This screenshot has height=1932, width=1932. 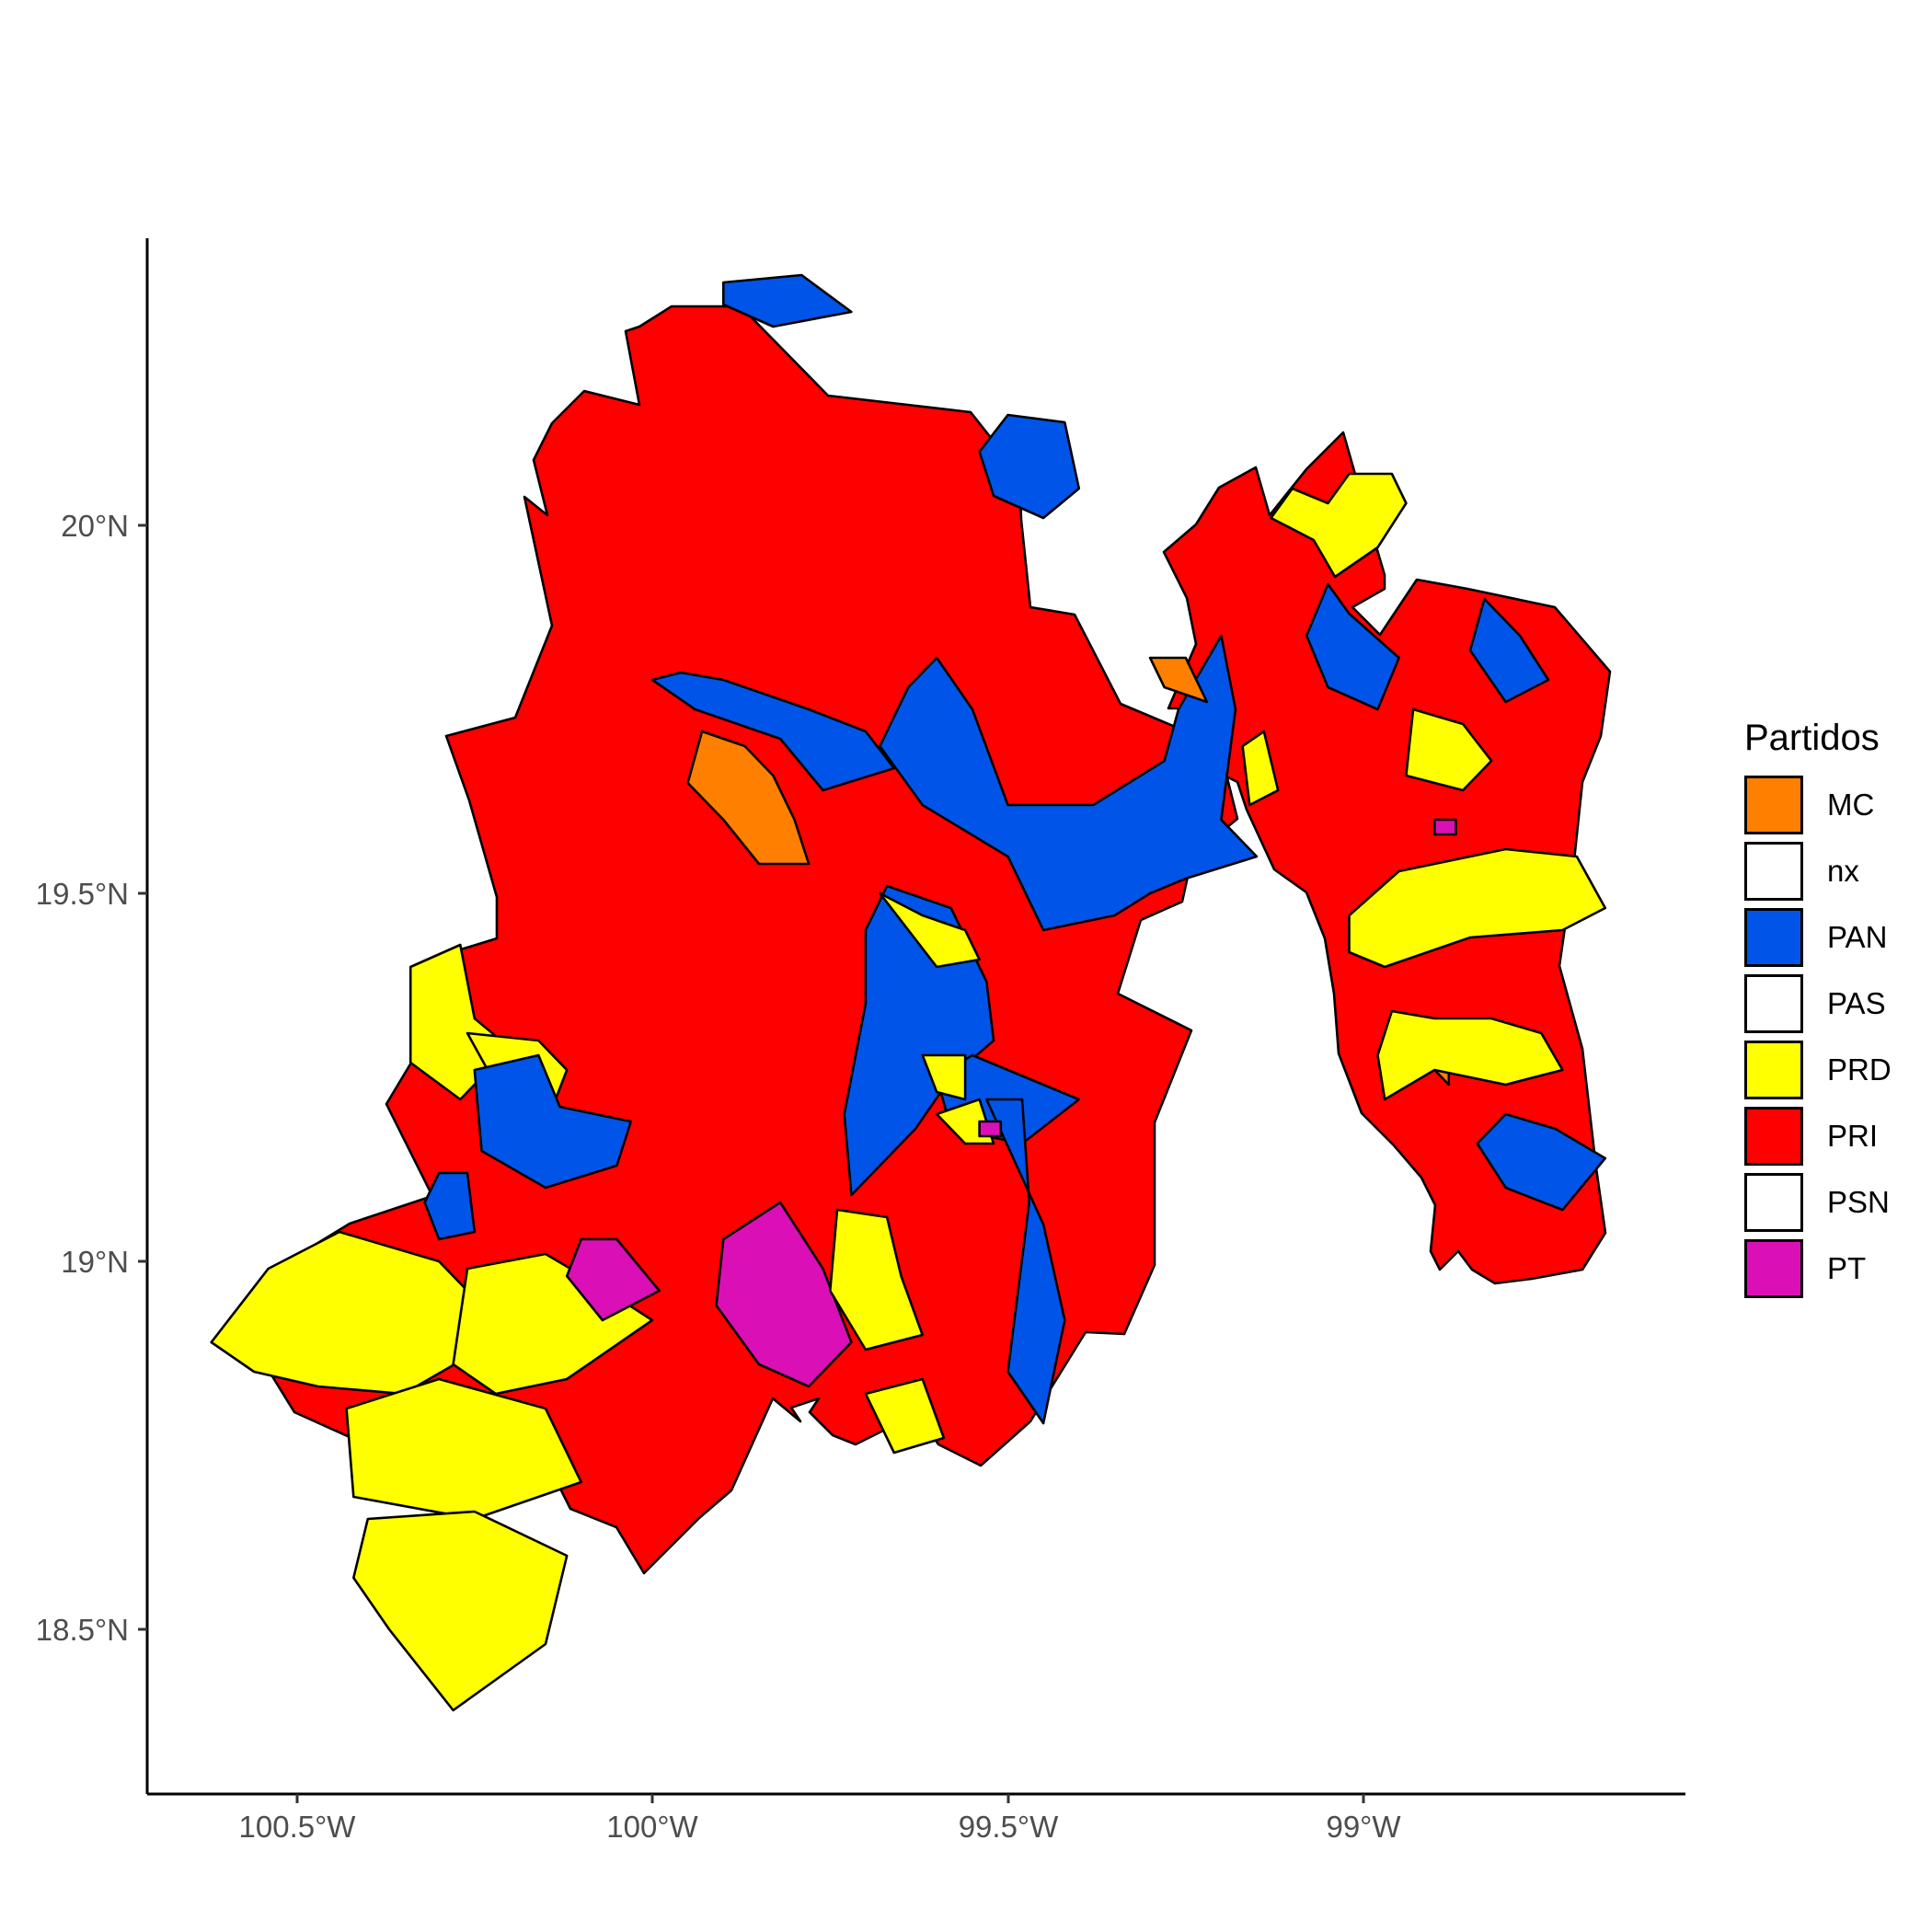 What do you see at coordinates (1363, 1827) in the screenshot?
I see `x-tick-label: 99°W` at bounding box center [1363, 1827].